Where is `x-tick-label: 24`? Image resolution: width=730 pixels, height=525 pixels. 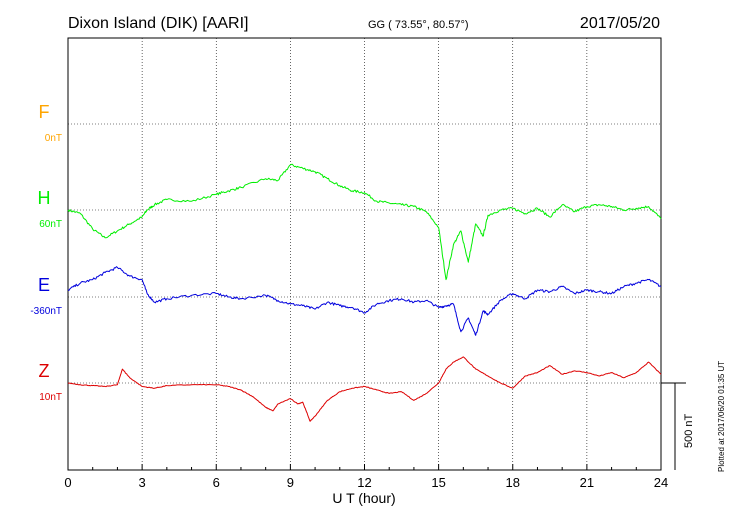
x-tick-label: 24 is located at coordinates (661, 482).